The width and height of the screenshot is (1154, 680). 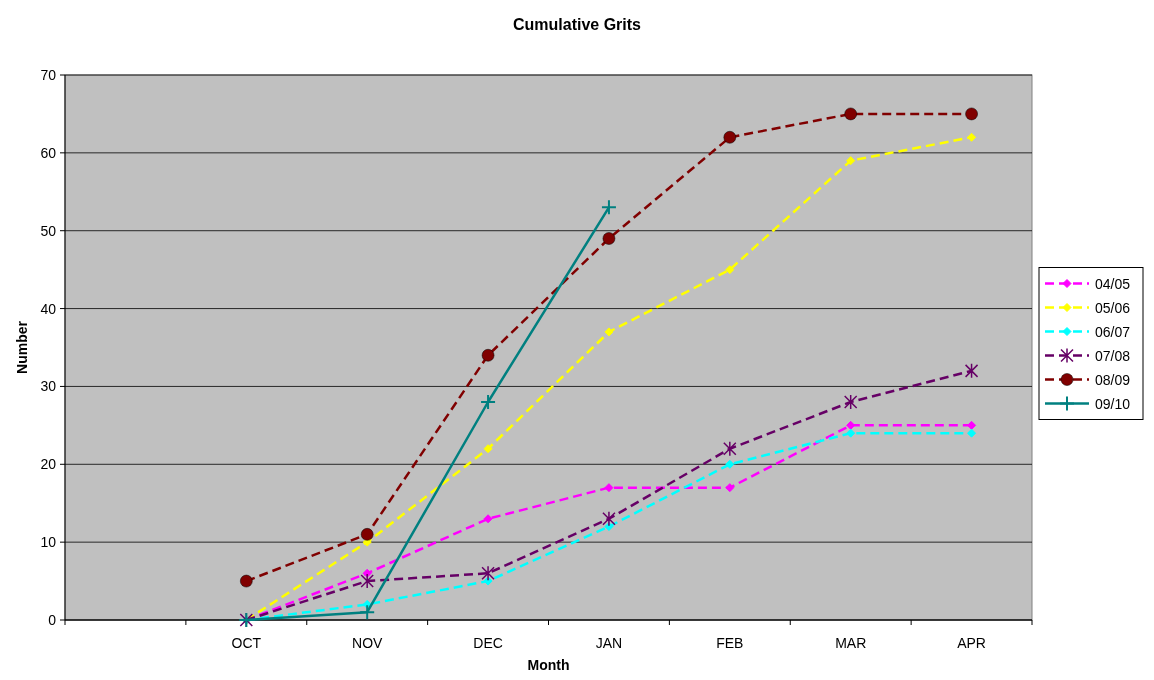 I want to click on legend-label: 05/06, so click(x=1113, y=307).